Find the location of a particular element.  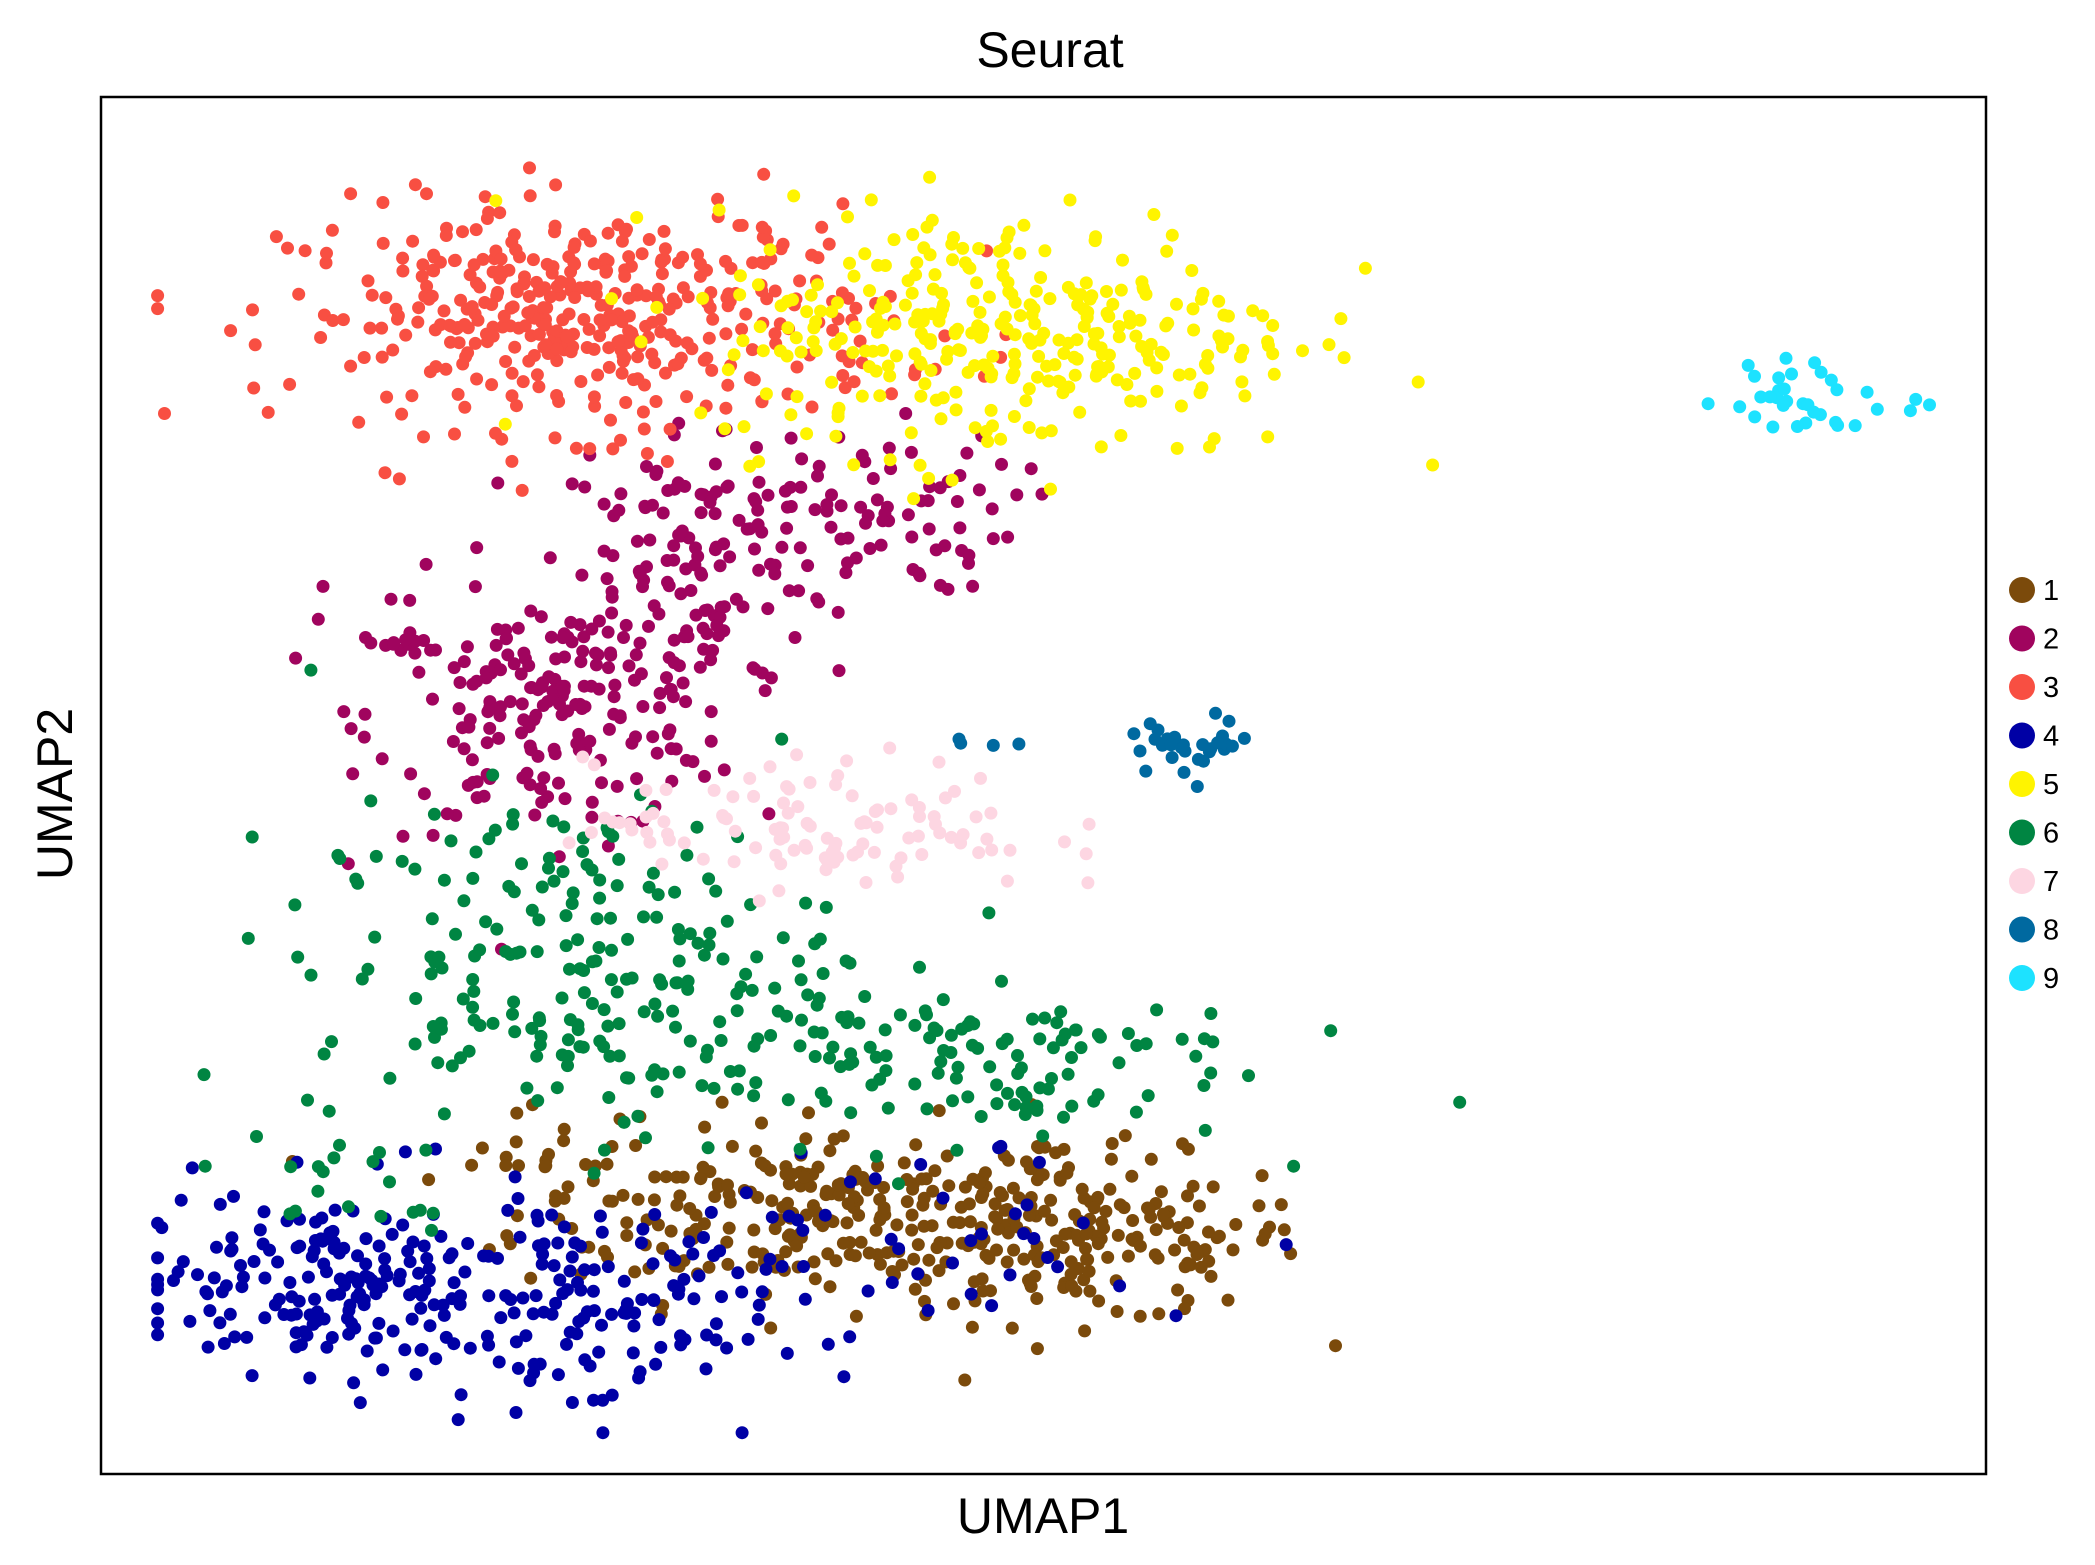

x-axis-label: UMAP1 is located at coordinates (1043, 1516).